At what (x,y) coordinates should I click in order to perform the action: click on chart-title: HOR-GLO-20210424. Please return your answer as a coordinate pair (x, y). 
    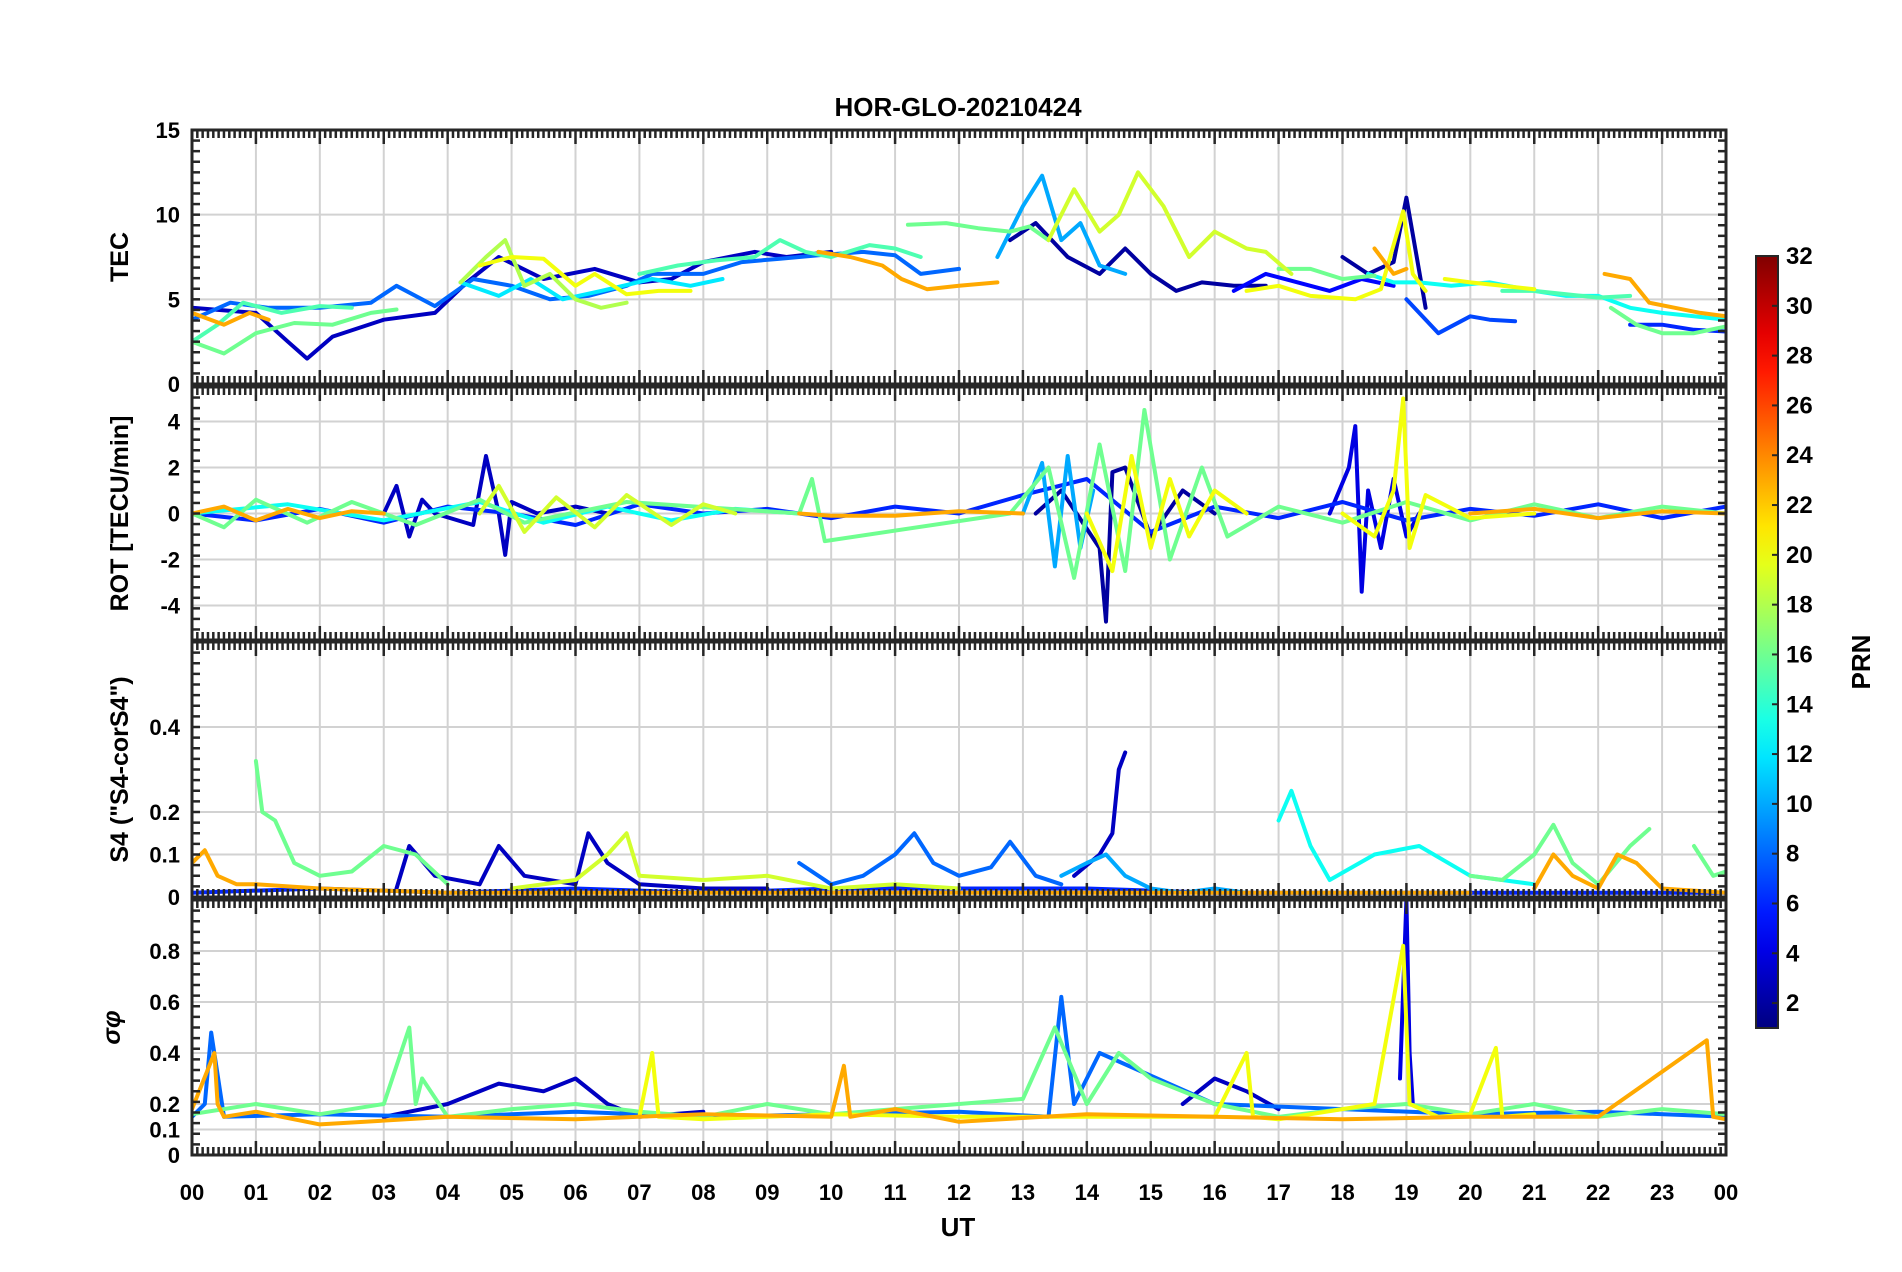
    Looking at the image, I should click on (958, 107).